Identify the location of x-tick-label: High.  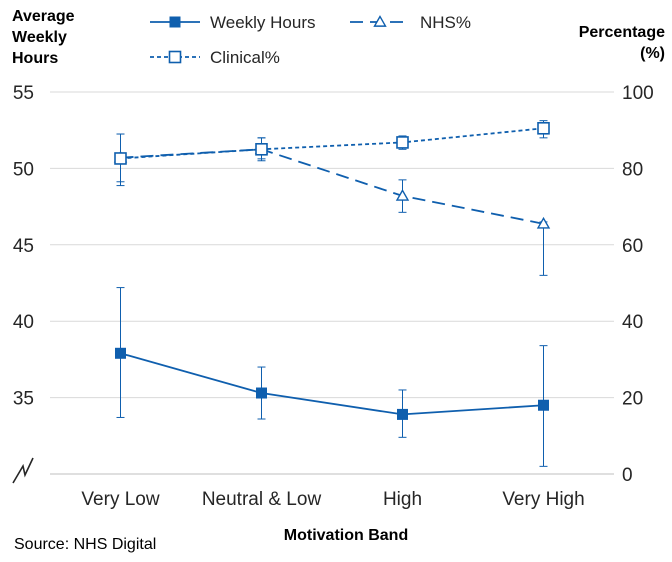
(402, 499).